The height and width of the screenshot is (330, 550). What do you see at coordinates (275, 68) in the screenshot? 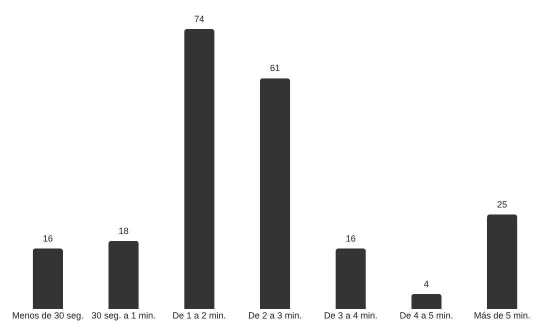
I see `data-label: 61` at bounding box center [275, 68].